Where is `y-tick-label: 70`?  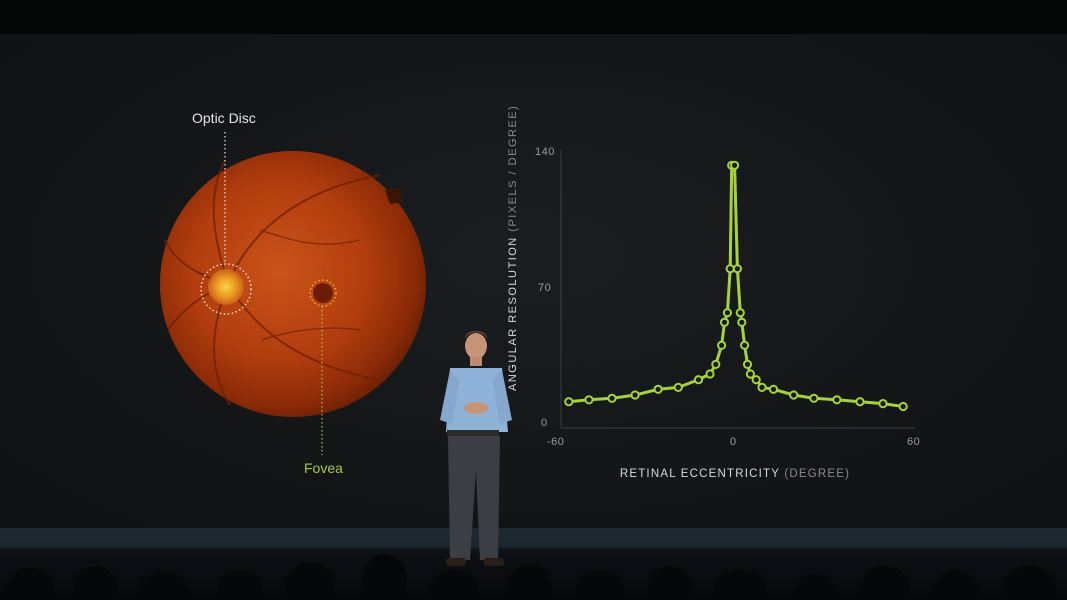 y-tick-label: 70 is located at coordinates (545, 288).